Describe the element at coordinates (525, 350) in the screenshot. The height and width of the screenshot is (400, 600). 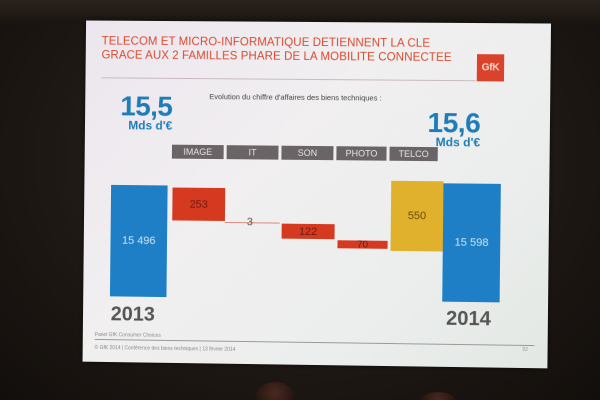
I see `page-number: 92` at that location.